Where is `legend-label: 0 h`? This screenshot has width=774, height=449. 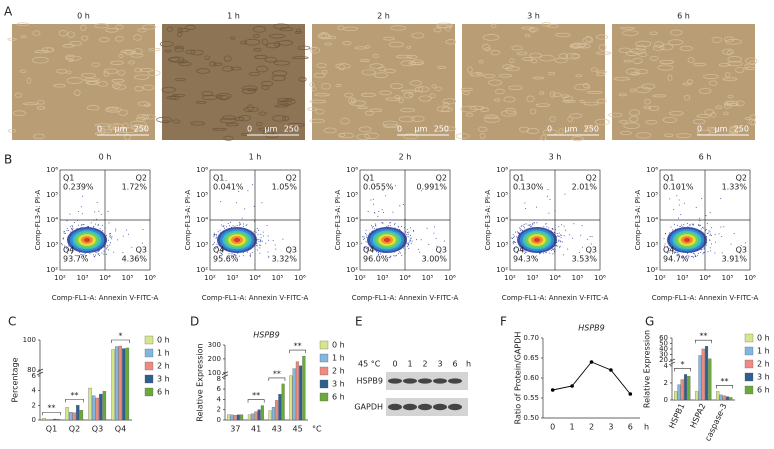
legend-label: 0 h is located at coordinates (763, 338).